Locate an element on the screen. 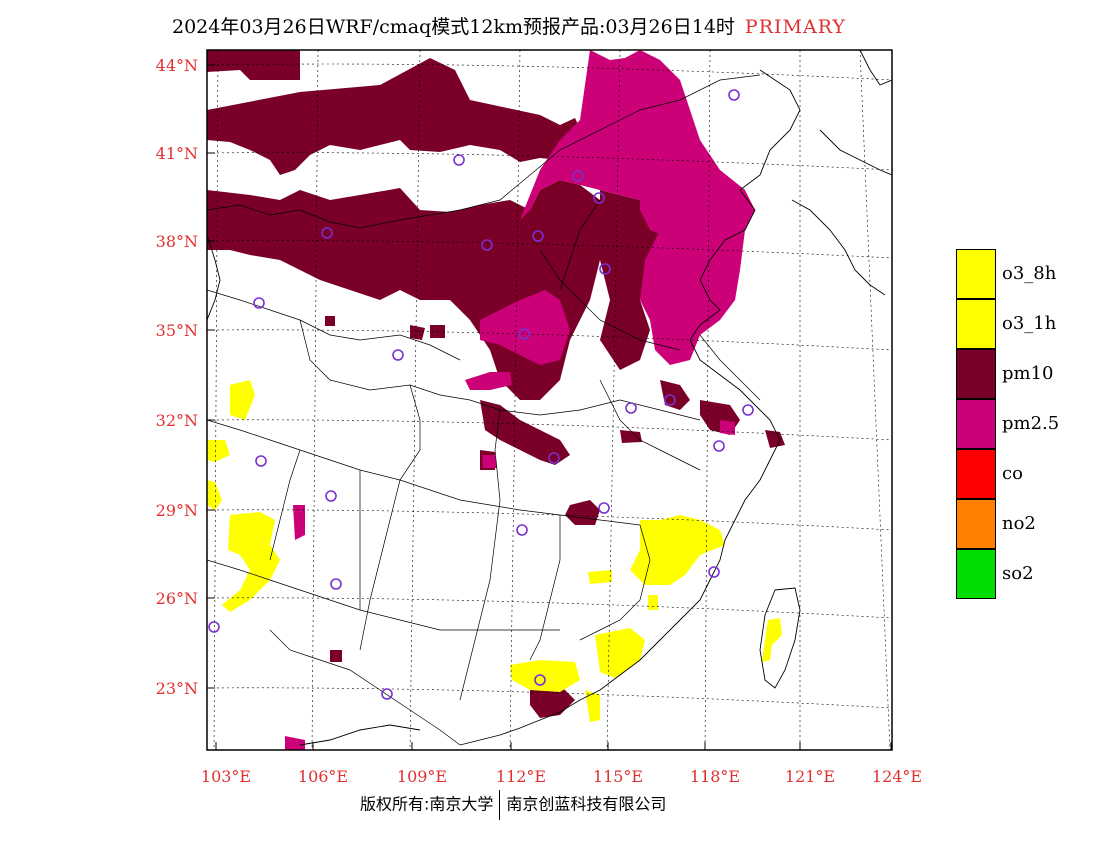 The image size is (1100, 850). lat-label: 35°N is located at coordinates (177, 330).